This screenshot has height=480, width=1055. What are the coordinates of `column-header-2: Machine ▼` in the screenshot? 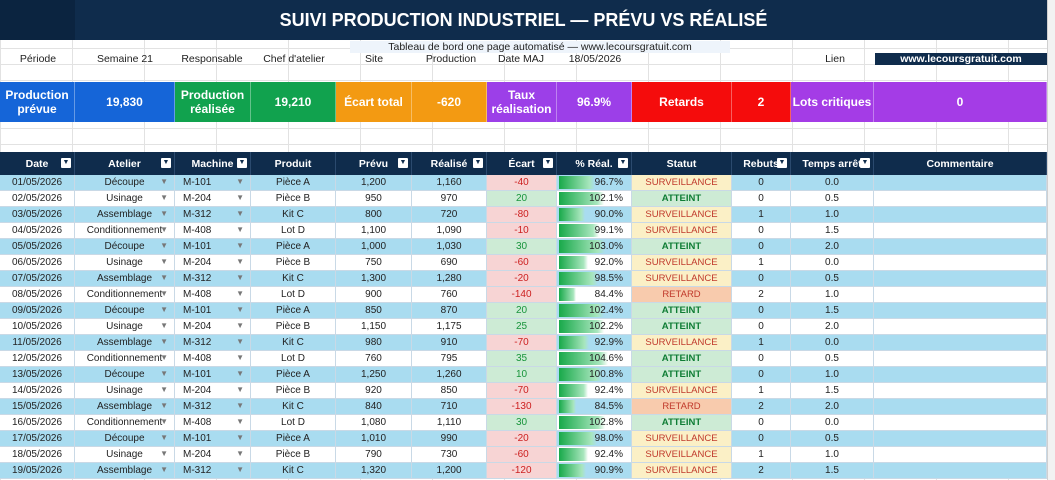 It's located at (213, 163).